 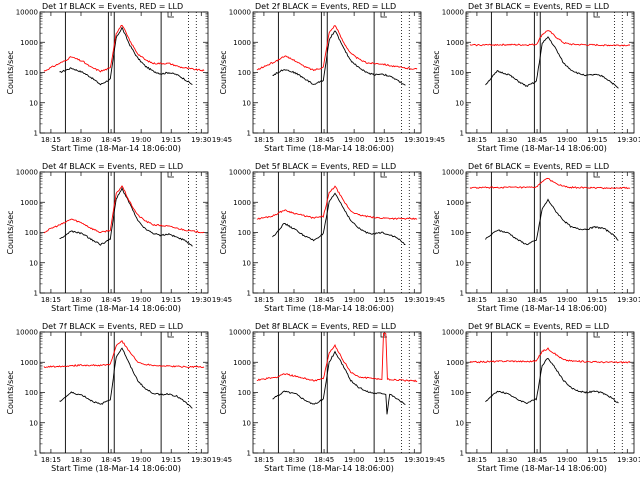 I want to click on panel-title: Det 1f BLACK = Events, RED = LLD, so click(x=112, y=6).